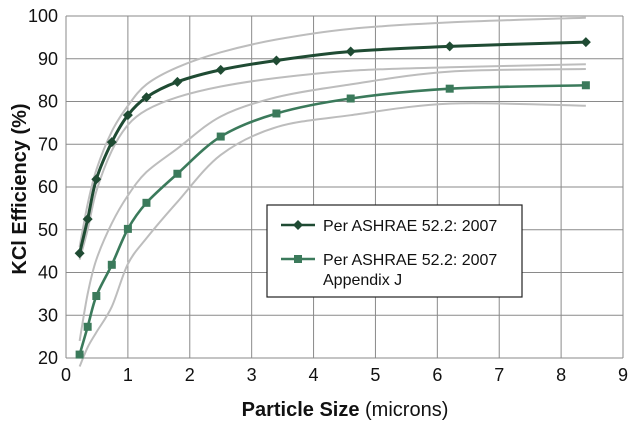 Image resolution: width=628 pixels, height=421 pixels. I want to click on x-tick-label-0: 0, so click(66, 375).